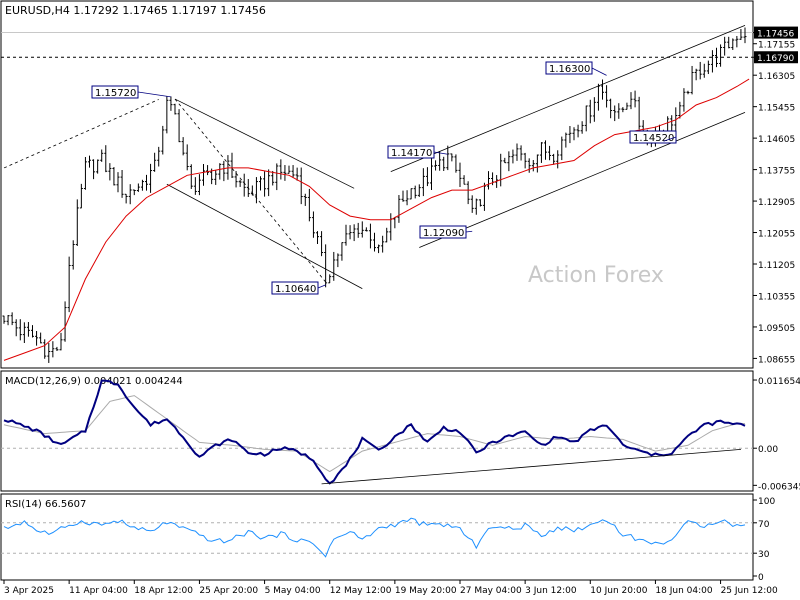  What do you see at coordinates (776, 203) in the screenshot?
I see `y-tick-label: 1.12905` at bounding box center [776, 203].